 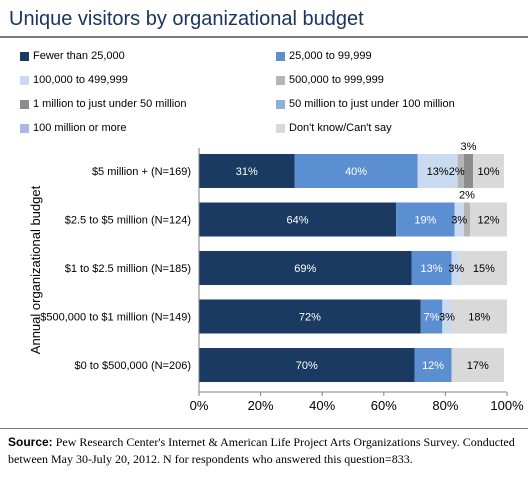 I want to click on data-label: 10%, so click(x=489, y=172).